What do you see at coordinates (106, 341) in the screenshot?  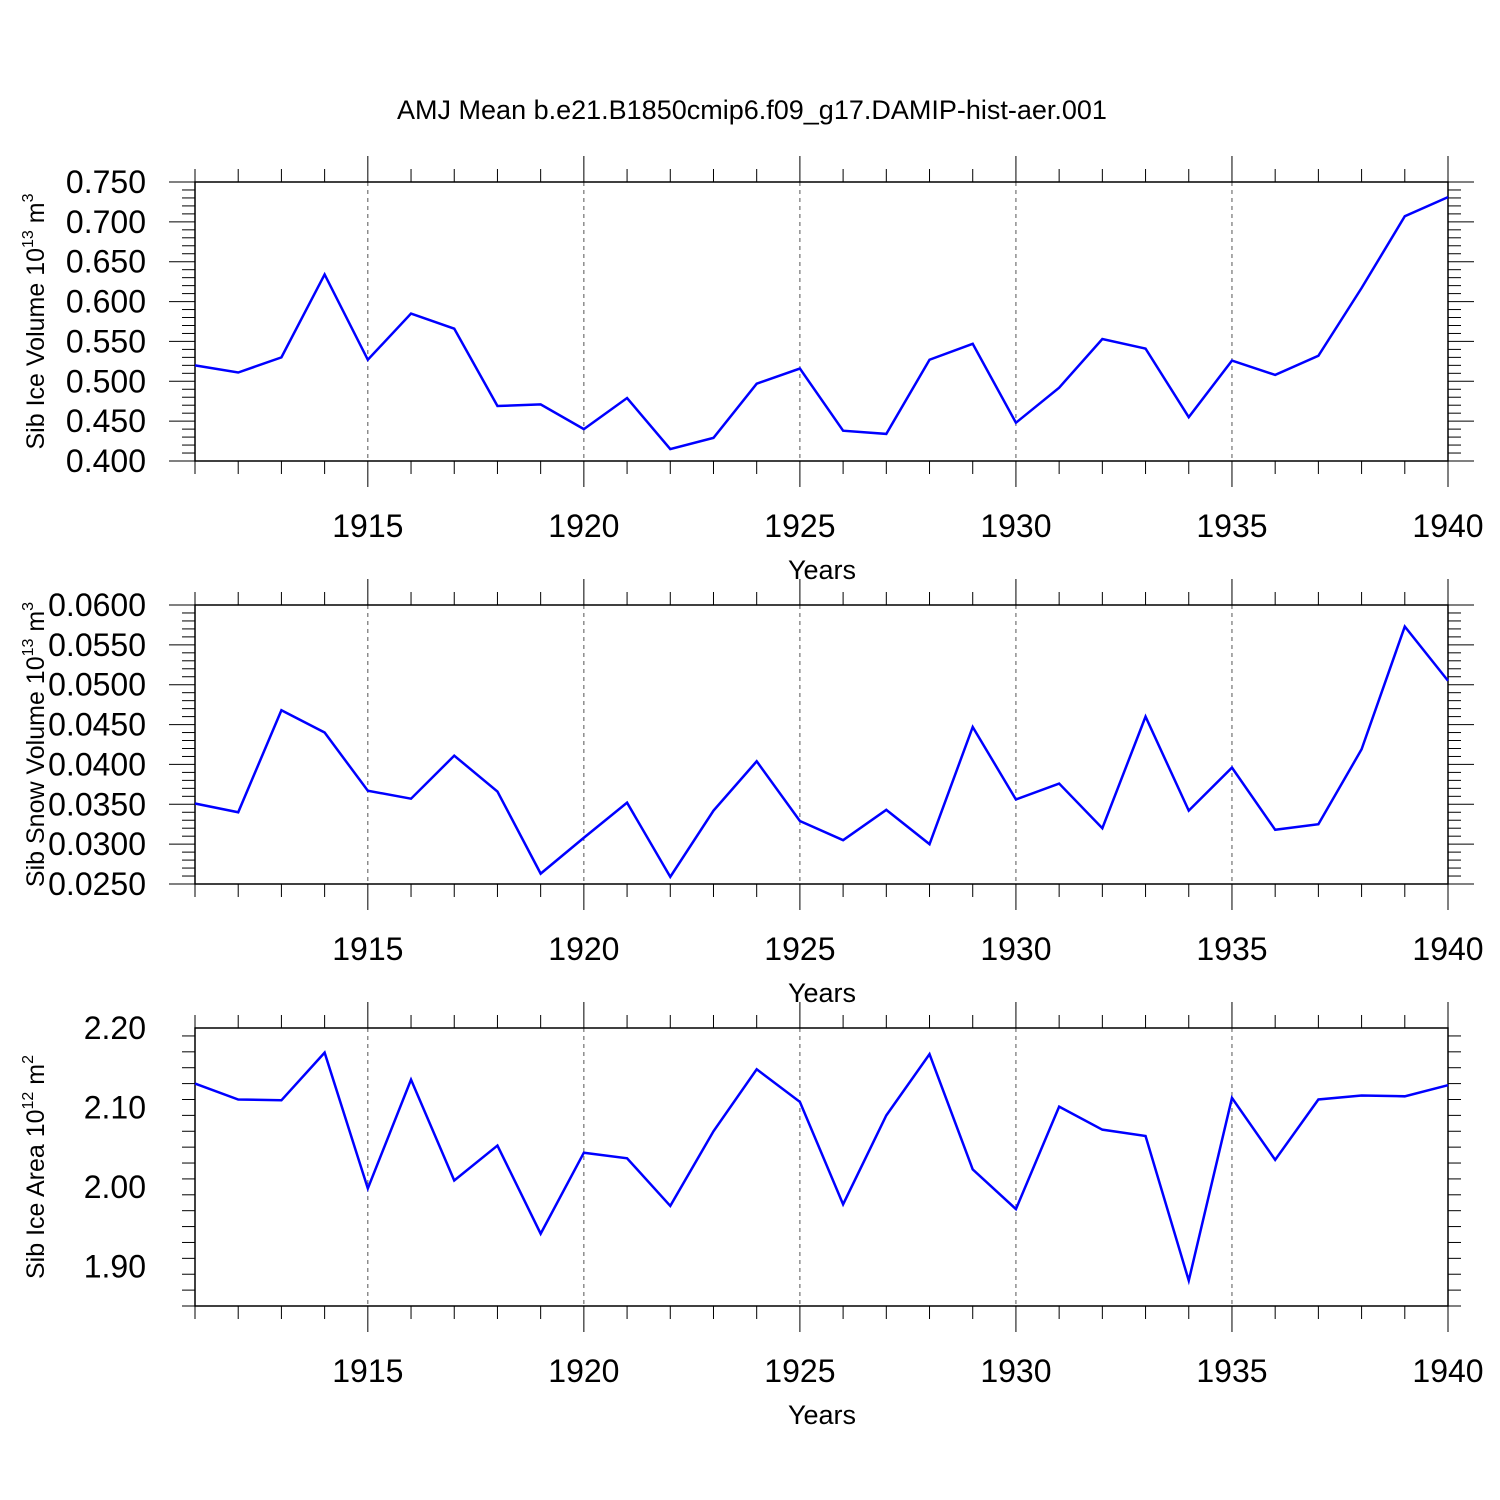 I see `y-tick-label: 0.550` at bounding box center [106, 341].